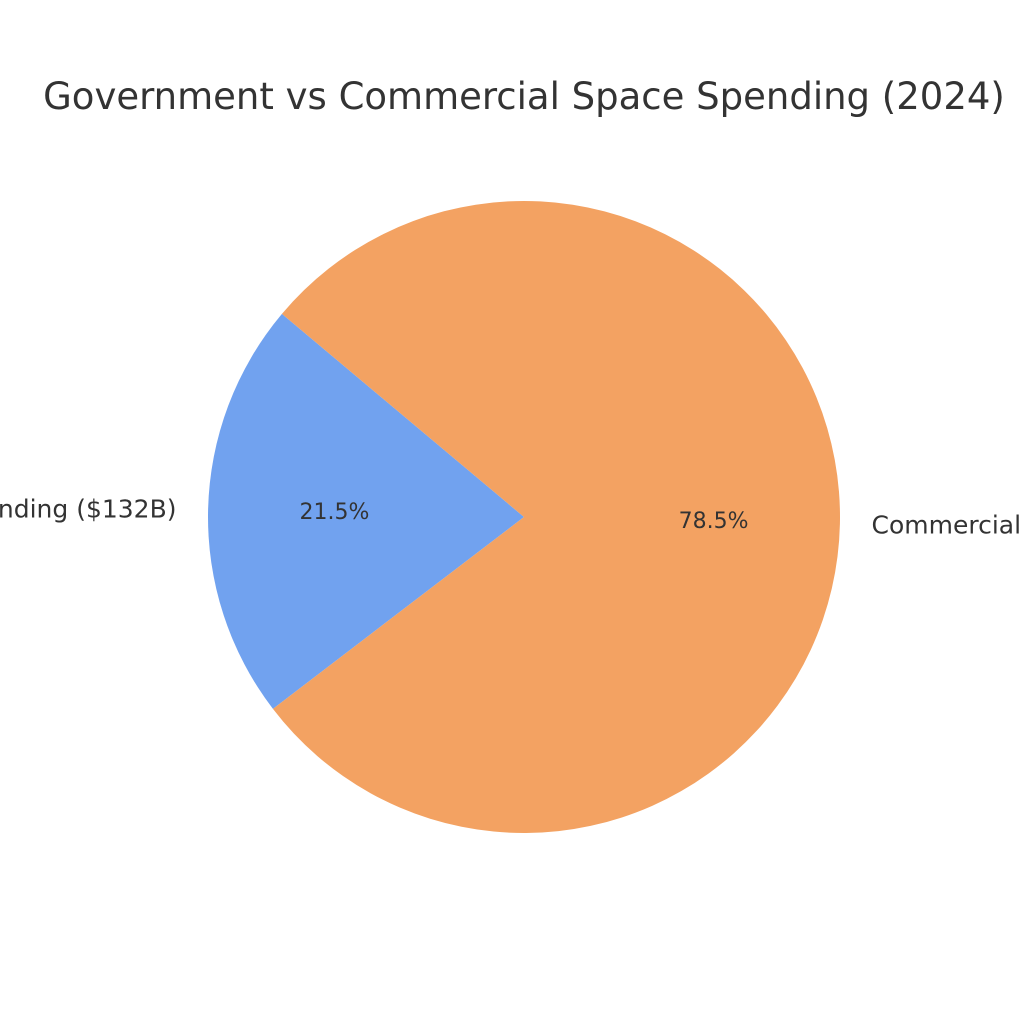  I want to click on slice-label-1: Commercial Spending ($482B), so click(948, 524).